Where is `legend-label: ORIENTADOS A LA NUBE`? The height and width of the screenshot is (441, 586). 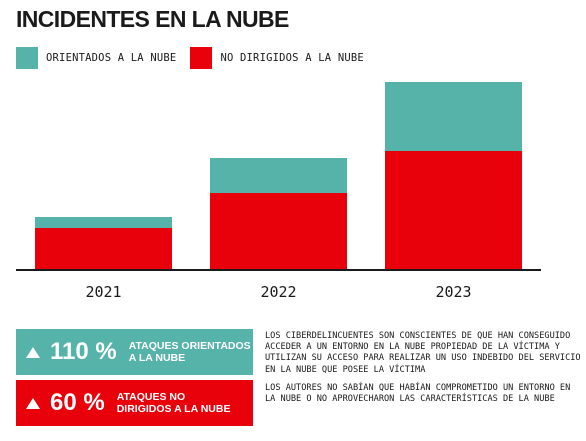 legend-label: ORIENTADOS A LA NUBE is located at coordinates (111, 58).